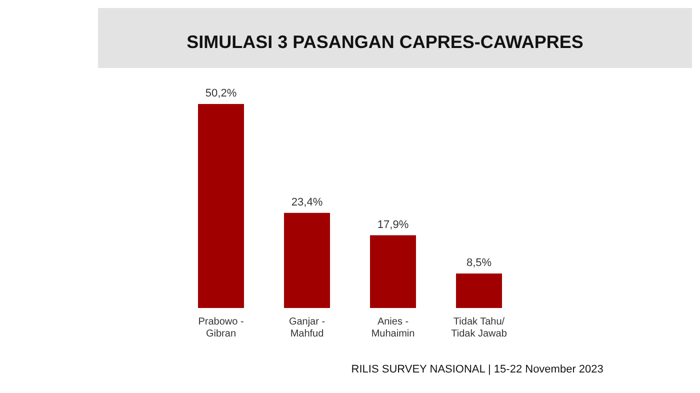 The width and height of the screenshot is (700, 393). What do you see at coordinates (307, 328) in the screenshot?
I see `x-tick-label: Ganjar - Mahfud` at bounding box center [307, 328].